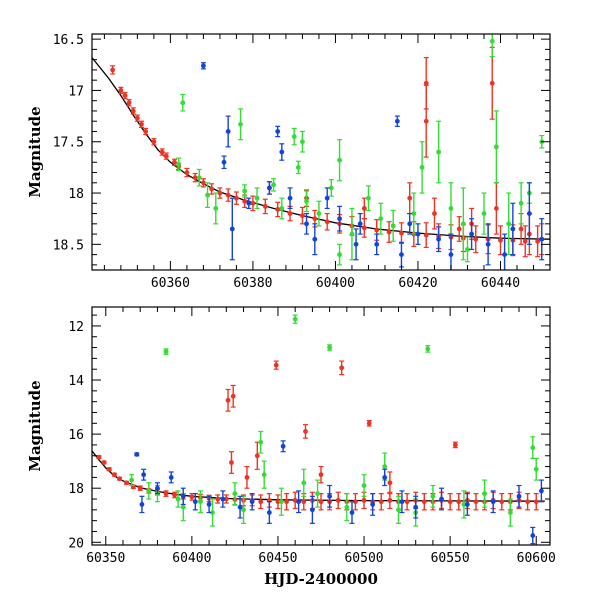  What do you see at coordinates (191, 558) in the screenshot?
I see `bottom-xtick-label: 60400` at bounding box center [191, 558].